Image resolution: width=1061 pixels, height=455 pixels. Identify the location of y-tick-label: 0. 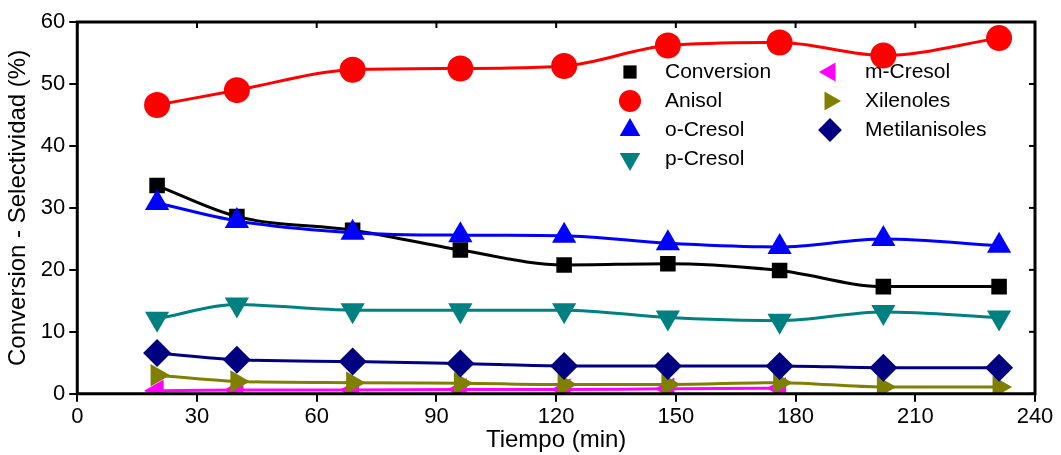
(59, 392).